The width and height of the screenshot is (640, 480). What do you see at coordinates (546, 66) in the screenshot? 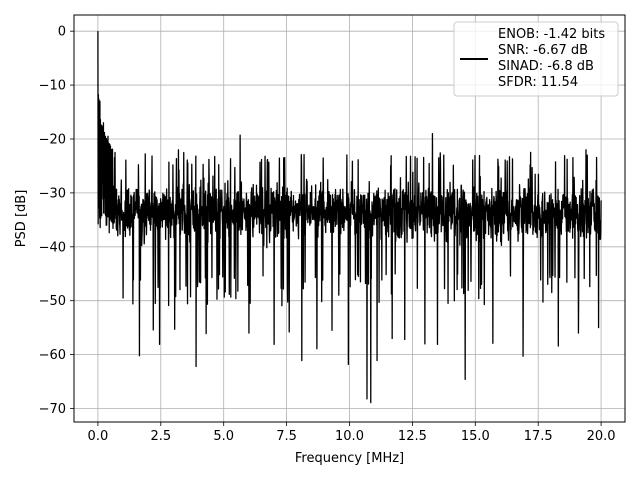
I see `legend-line-sinad: SINAD: -6.8 dB` at bounding box center [546, 66].